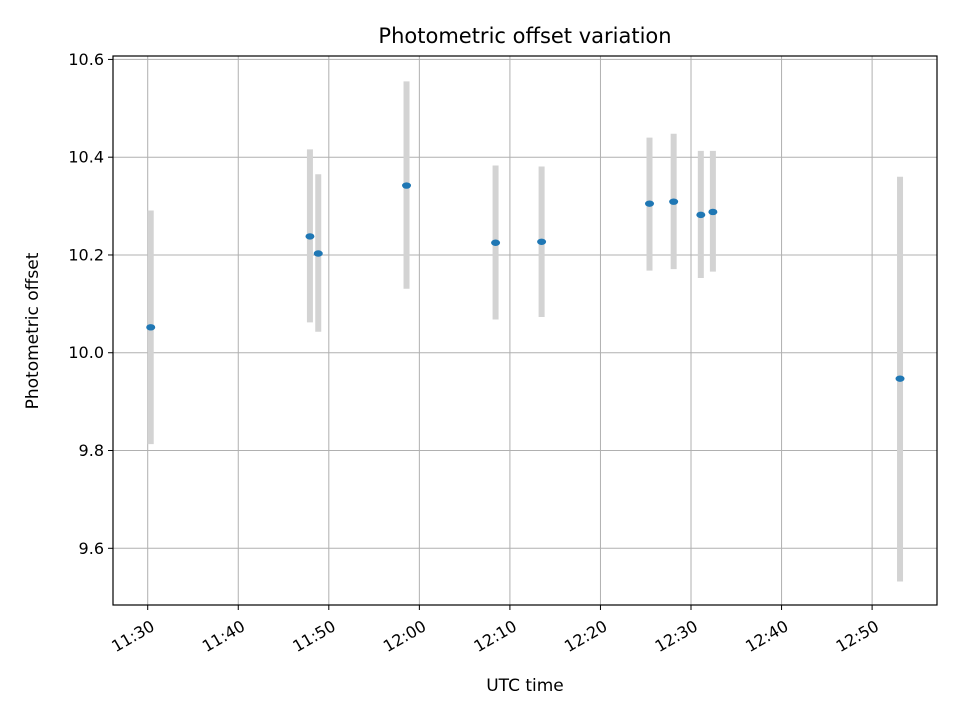  What do you see at coordinates (33, 330) in the screenshot?
I see `y-axis-title: Photometric offset` at bounding box center [33, 330].